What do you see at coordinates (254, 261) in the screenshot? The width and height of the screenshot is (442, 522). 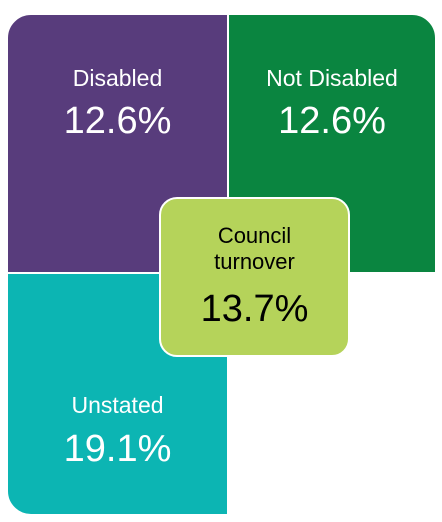 I see `council-turnover-label-line2: turnover` at bounding box center [254, 261].